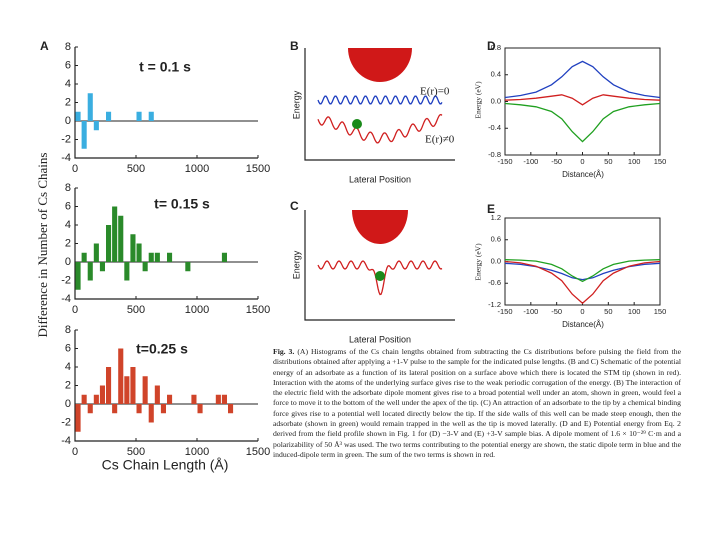 The width and height of the screenshot is (720, 540). What do you see at coordinates (494, 154) in the screenshot?
I see `y-tick-label: -0.8` at bounding box center [494, 154].